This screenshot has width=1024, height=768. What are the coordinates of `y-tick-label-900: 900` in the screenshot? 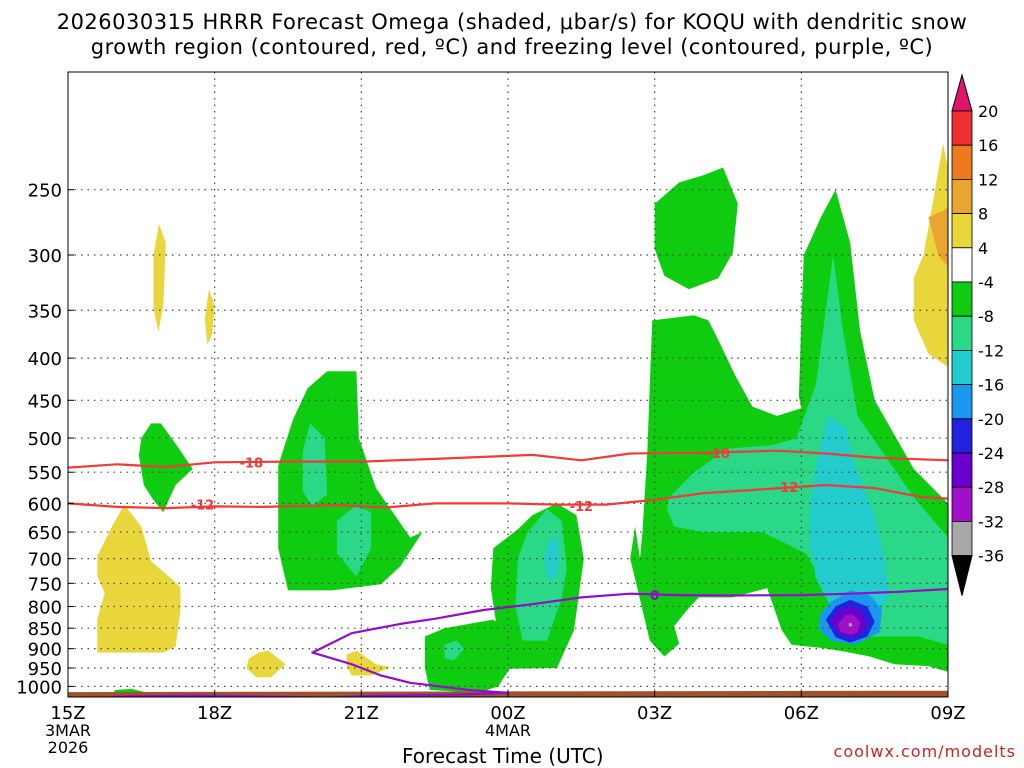 It's located at (45, 650).